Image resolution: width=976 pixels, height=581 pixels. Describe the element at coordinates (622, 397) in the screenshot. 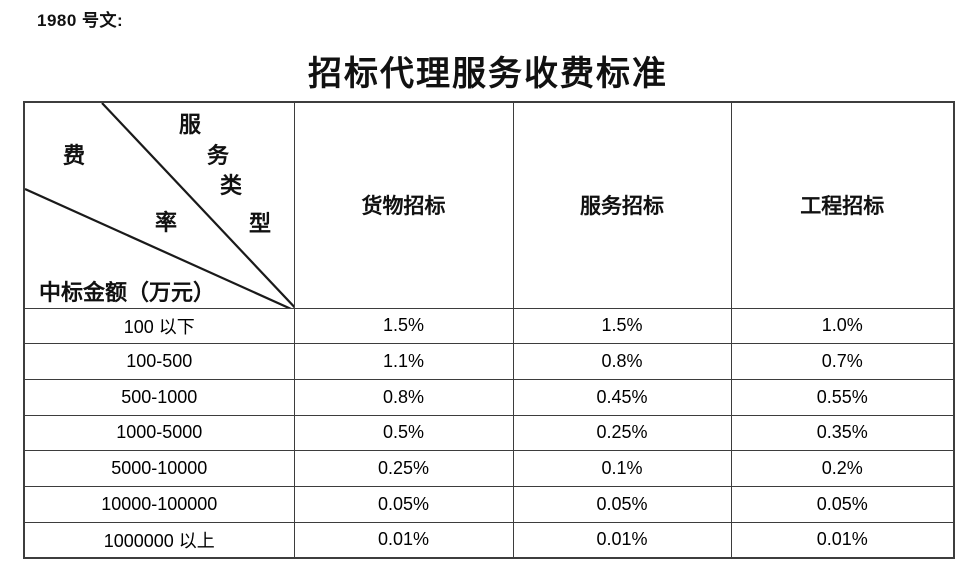

I see `fee-rate-cell: 0.45%` at that location.